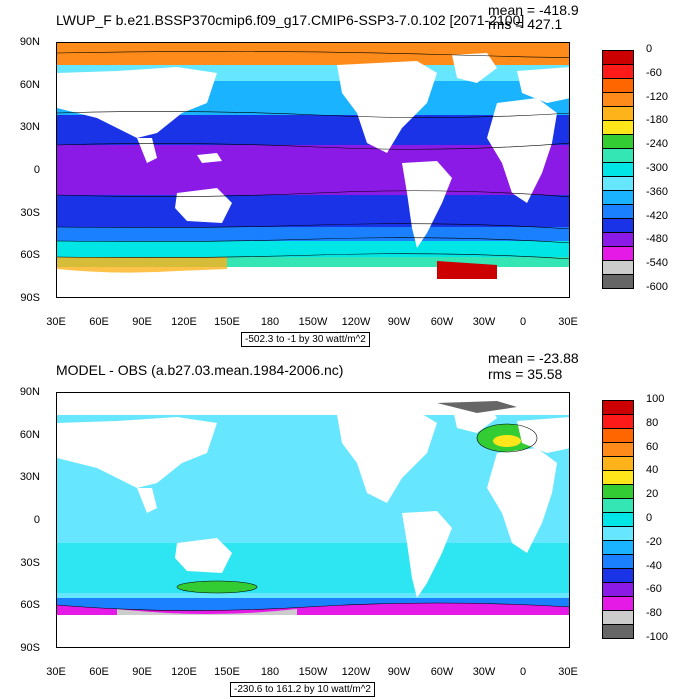 The width and height of the screenshot is (700, 700). Describe the element at coordinates (655, 399) in the screenshot. I see `legend-label: 100` at that location.